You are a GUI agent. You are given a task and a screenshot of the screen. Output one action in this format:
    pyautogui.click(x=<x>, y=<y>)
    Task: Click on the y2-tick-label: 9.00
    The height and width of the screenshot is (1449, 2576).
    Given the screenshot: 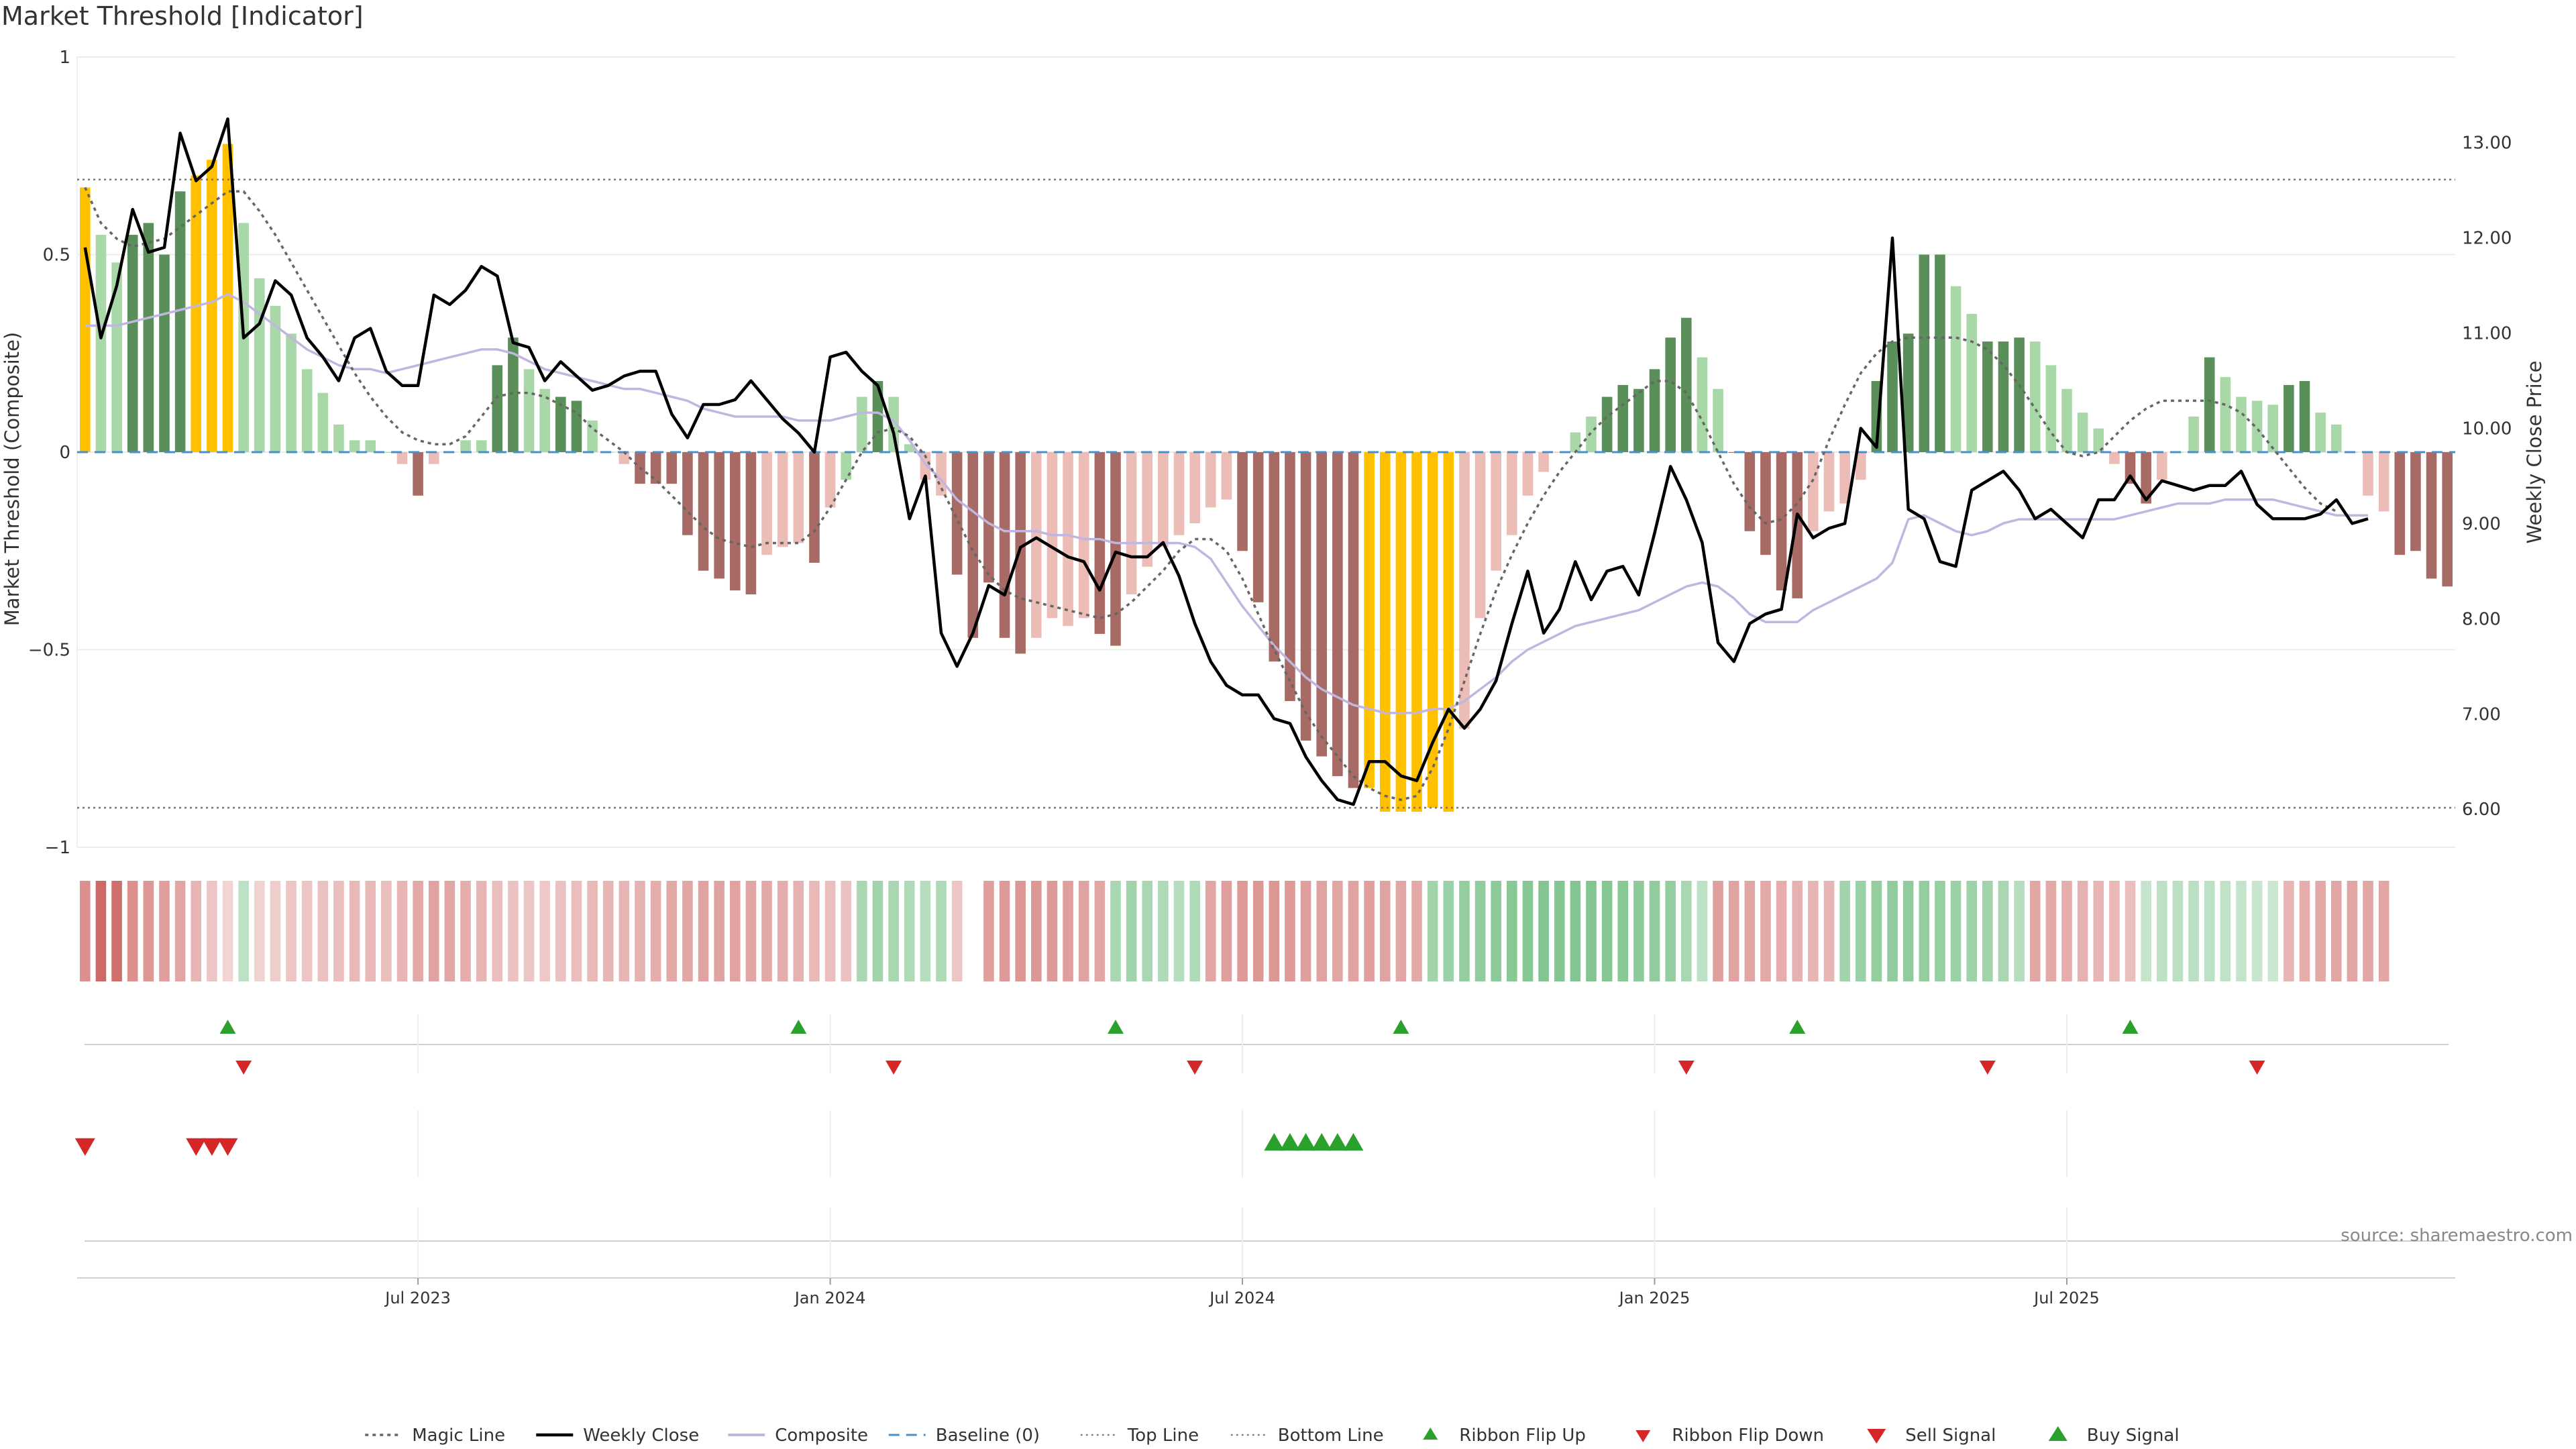 What is the action you would take?
    pyautogui.click(x=2481, y=524)
    